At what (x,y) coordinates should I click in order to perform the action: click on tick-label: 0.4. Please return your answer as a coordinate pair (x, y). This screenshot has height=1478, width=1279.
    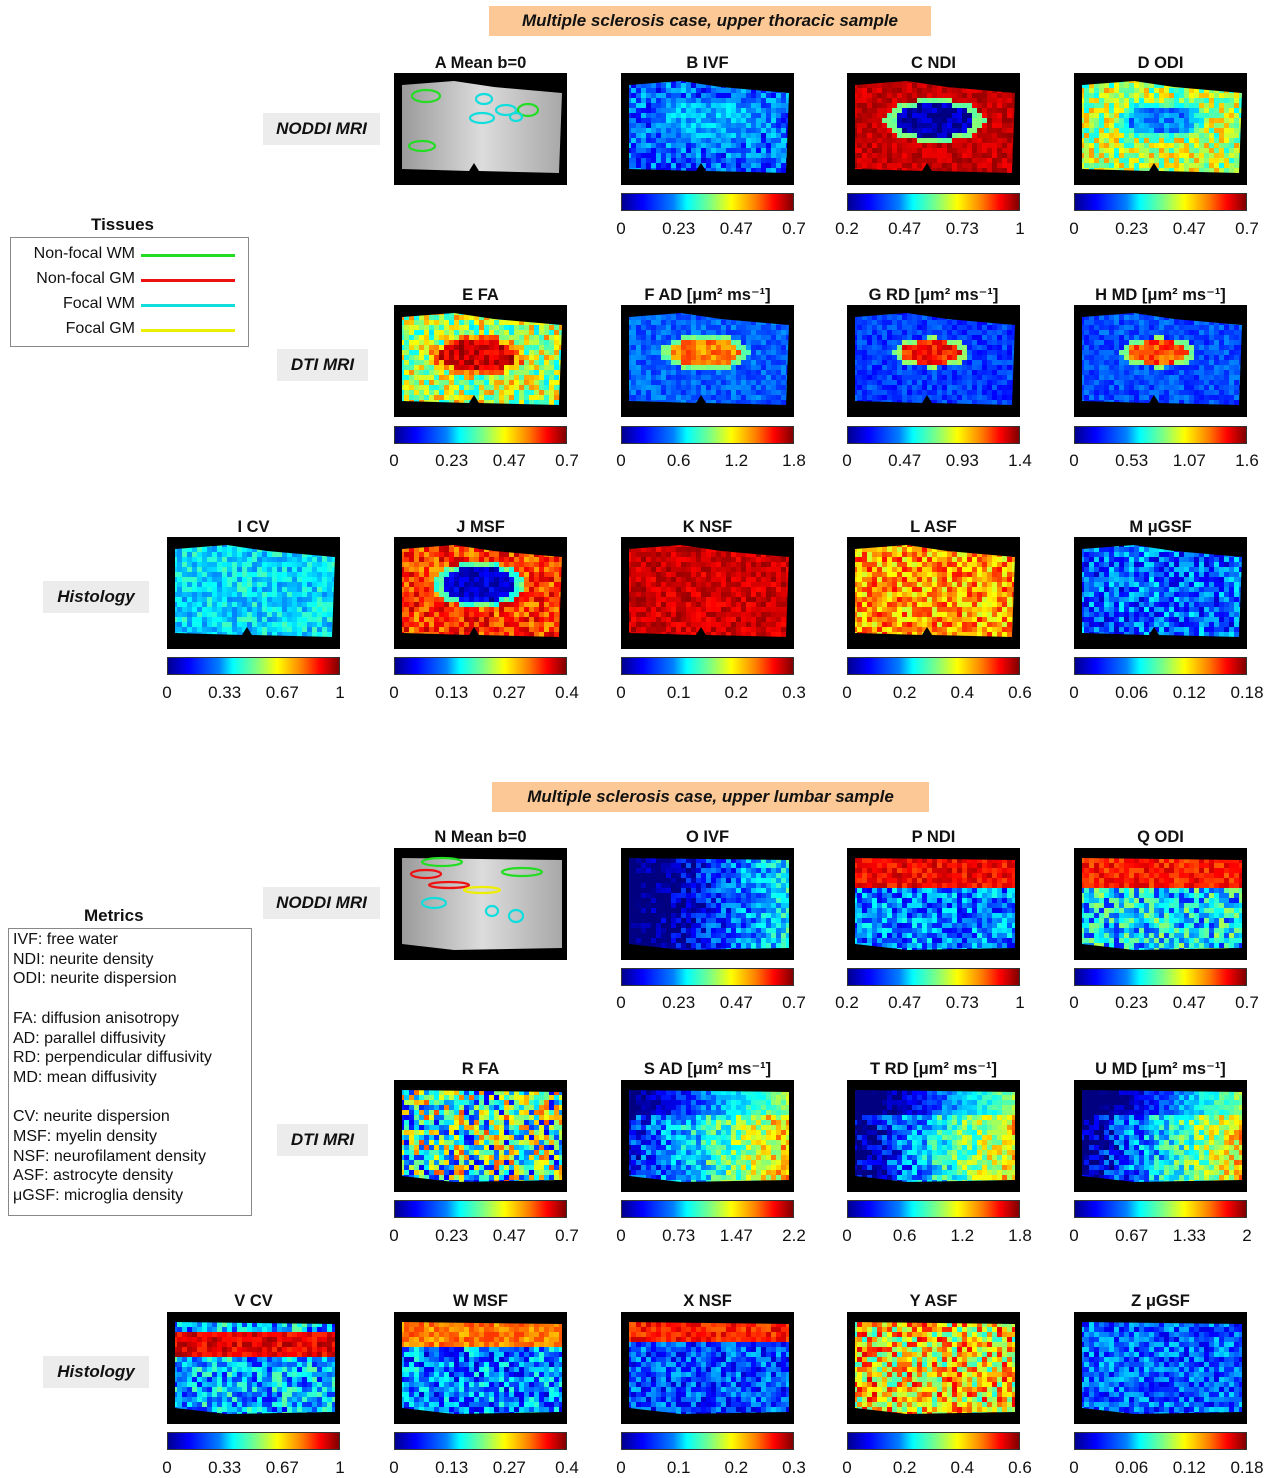
    Looking at the image, I should click on (963, 1468).